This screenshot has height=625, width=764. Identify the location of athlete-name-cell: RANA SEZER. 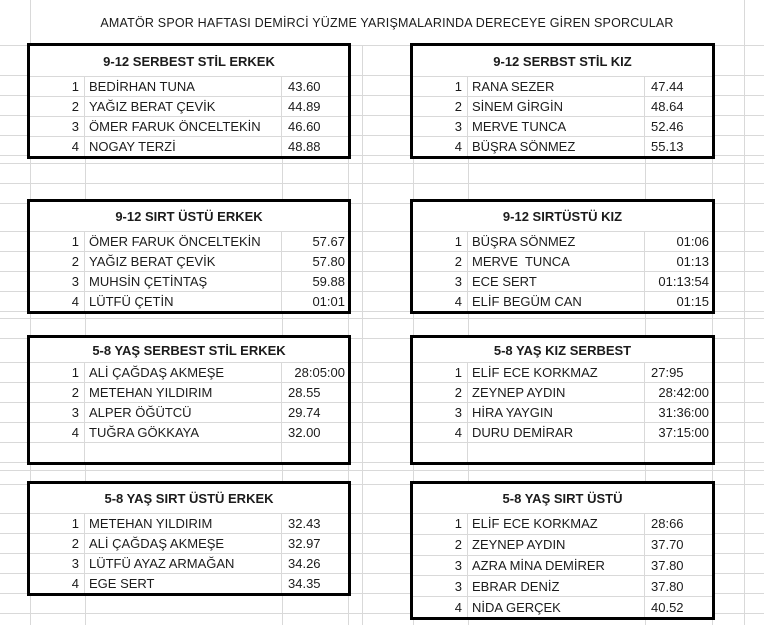
(556, 86).